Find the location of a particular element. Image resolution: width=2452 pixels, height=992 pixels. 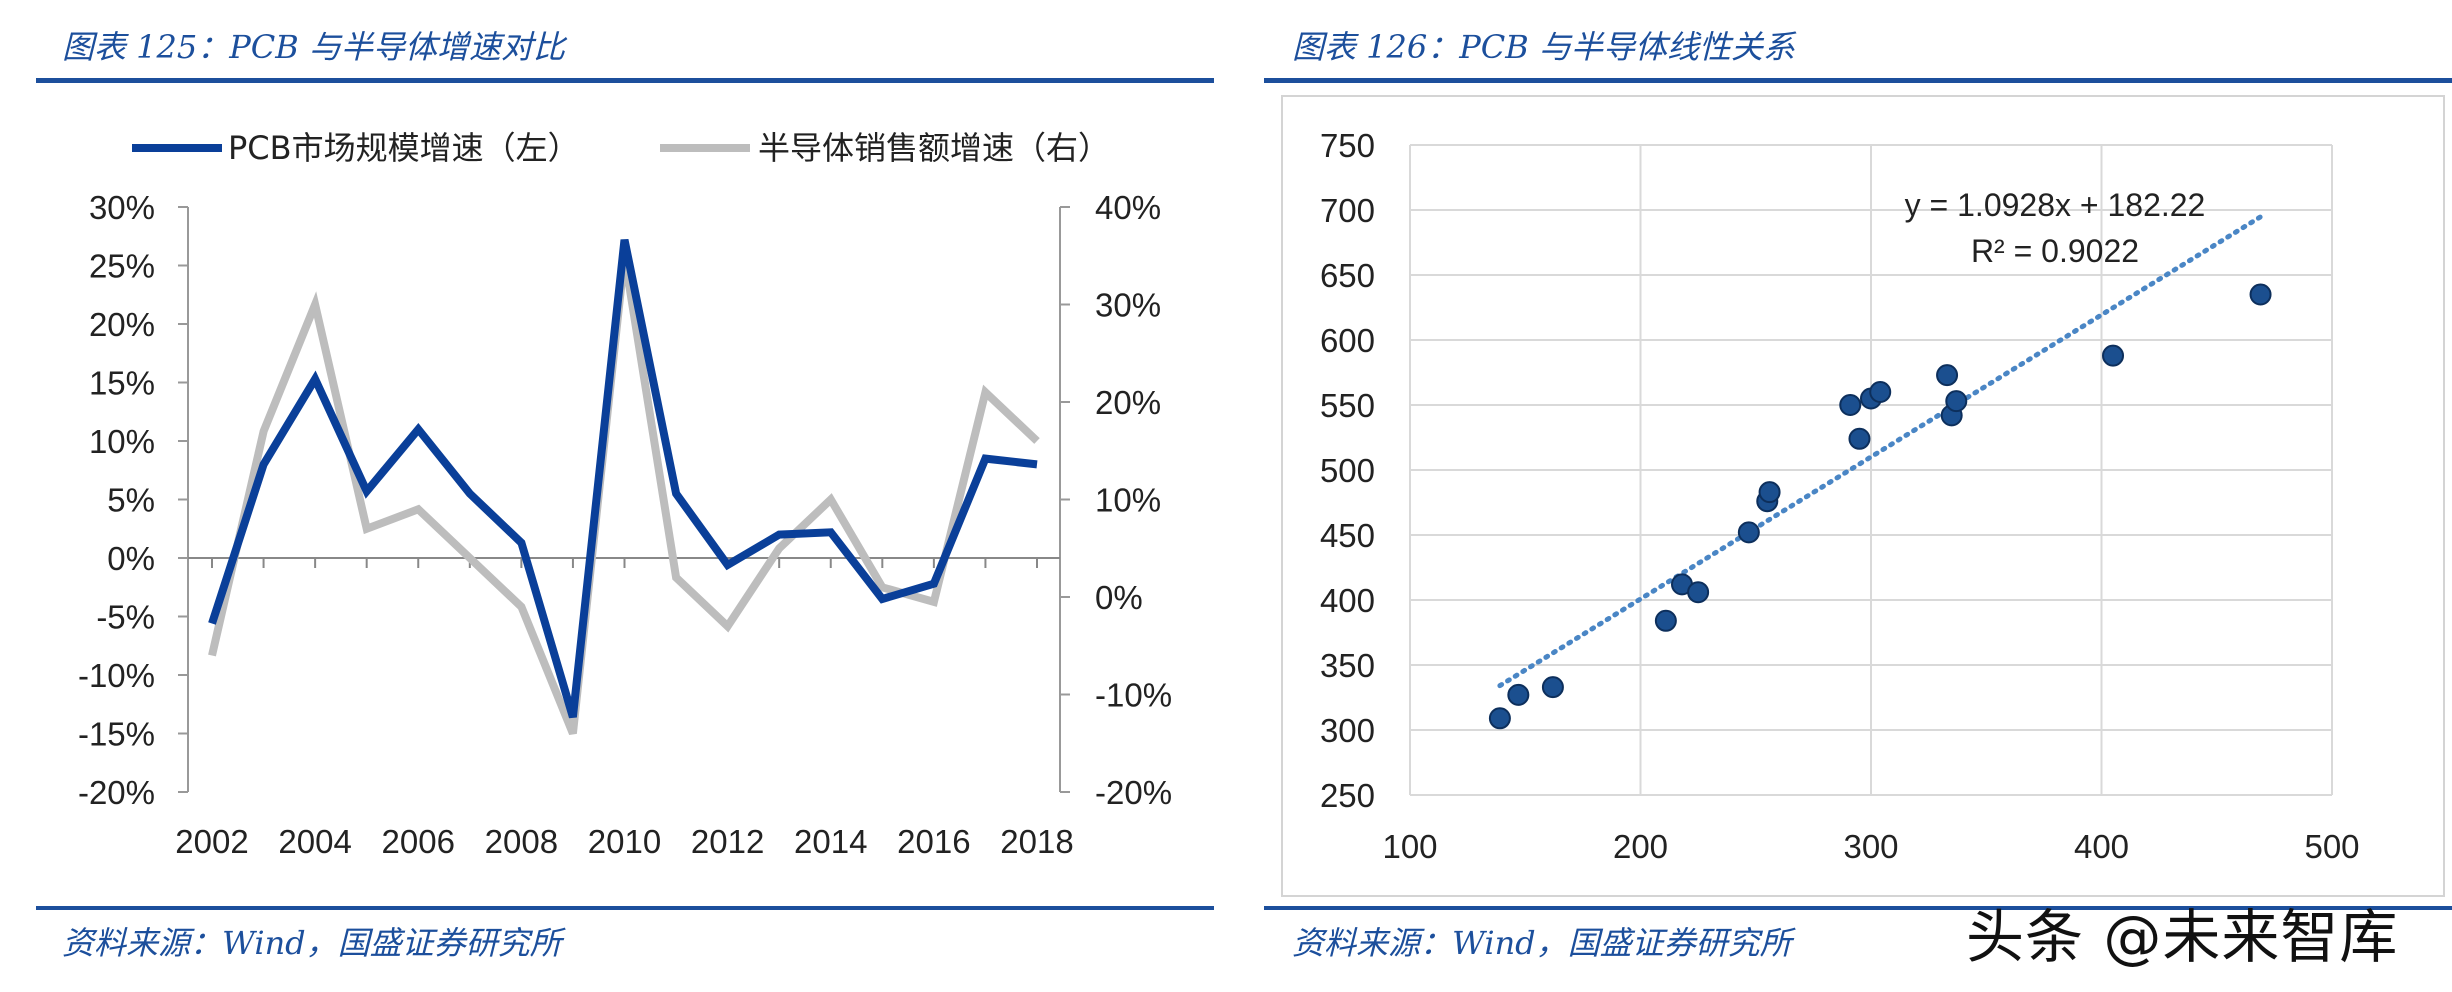

figure-126-top-rule is located at coordinates (1858, 80).